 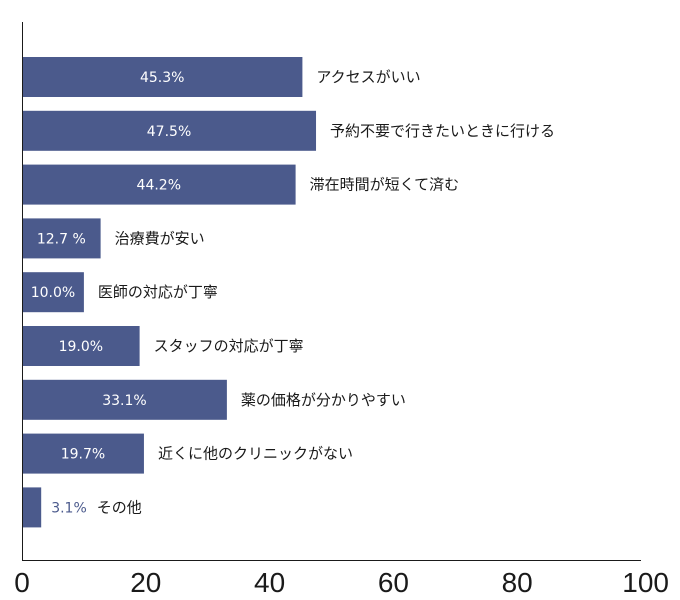 I want to click on x-tick-label: 100, so click(x=645, y=582).